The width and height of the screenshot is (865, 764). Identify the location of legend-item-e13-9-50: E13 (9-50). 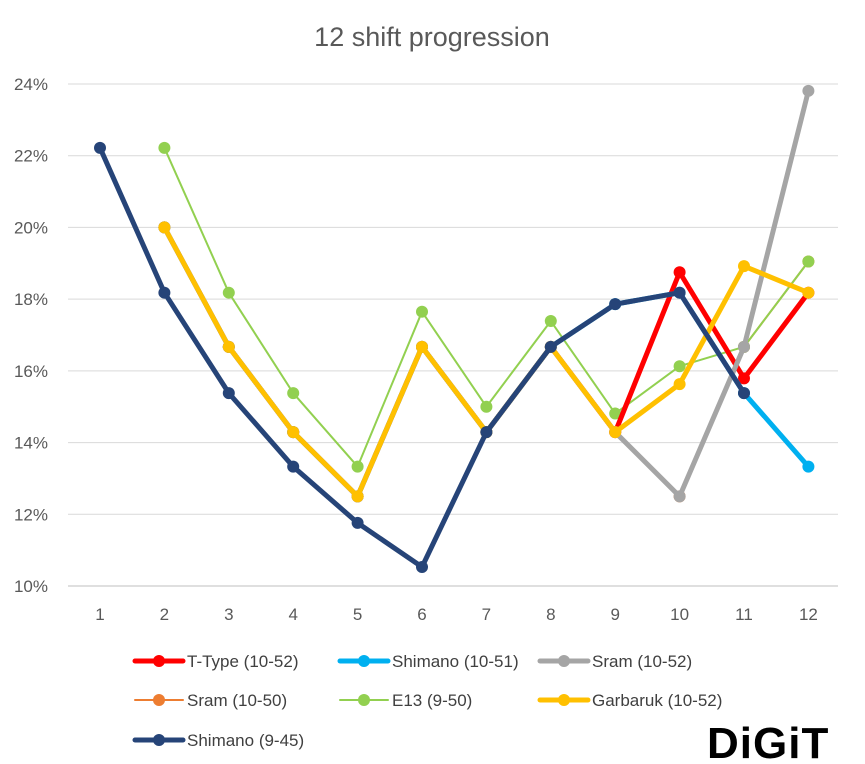
(405, 700).